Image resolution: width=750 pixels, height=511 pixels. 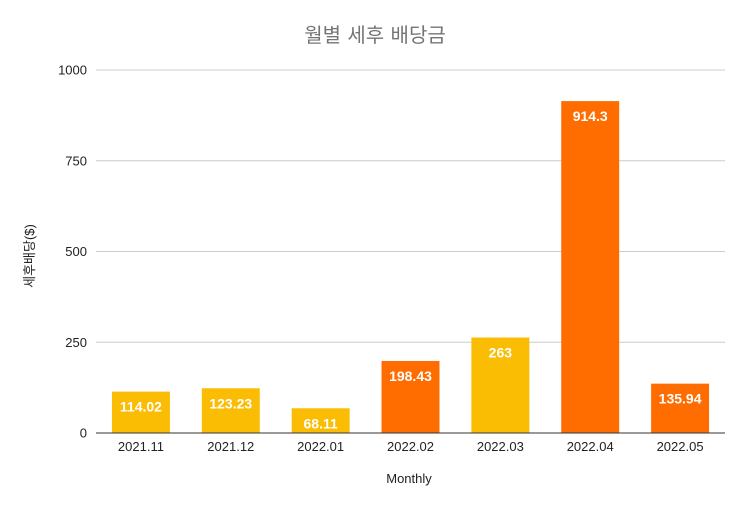 What do you see at coordinates (680, 399) in the screenshot?
I see `bar-data-label: 135.94` at bounding box center [680, 399].